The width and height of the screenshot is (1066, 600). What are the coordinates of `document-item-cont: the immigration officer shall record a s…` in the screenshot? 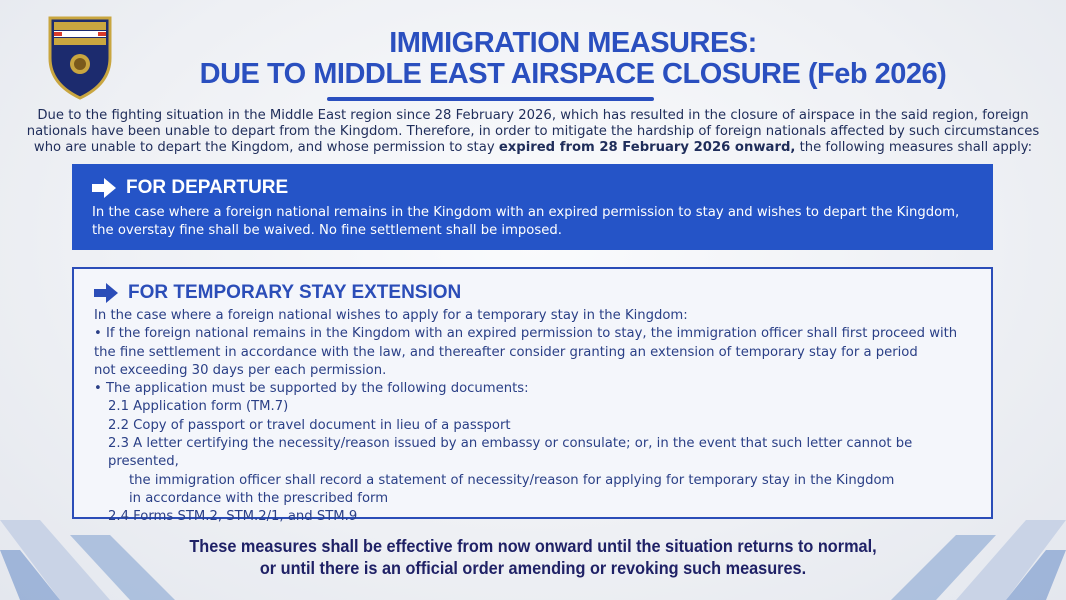 It's located at (512, 480).